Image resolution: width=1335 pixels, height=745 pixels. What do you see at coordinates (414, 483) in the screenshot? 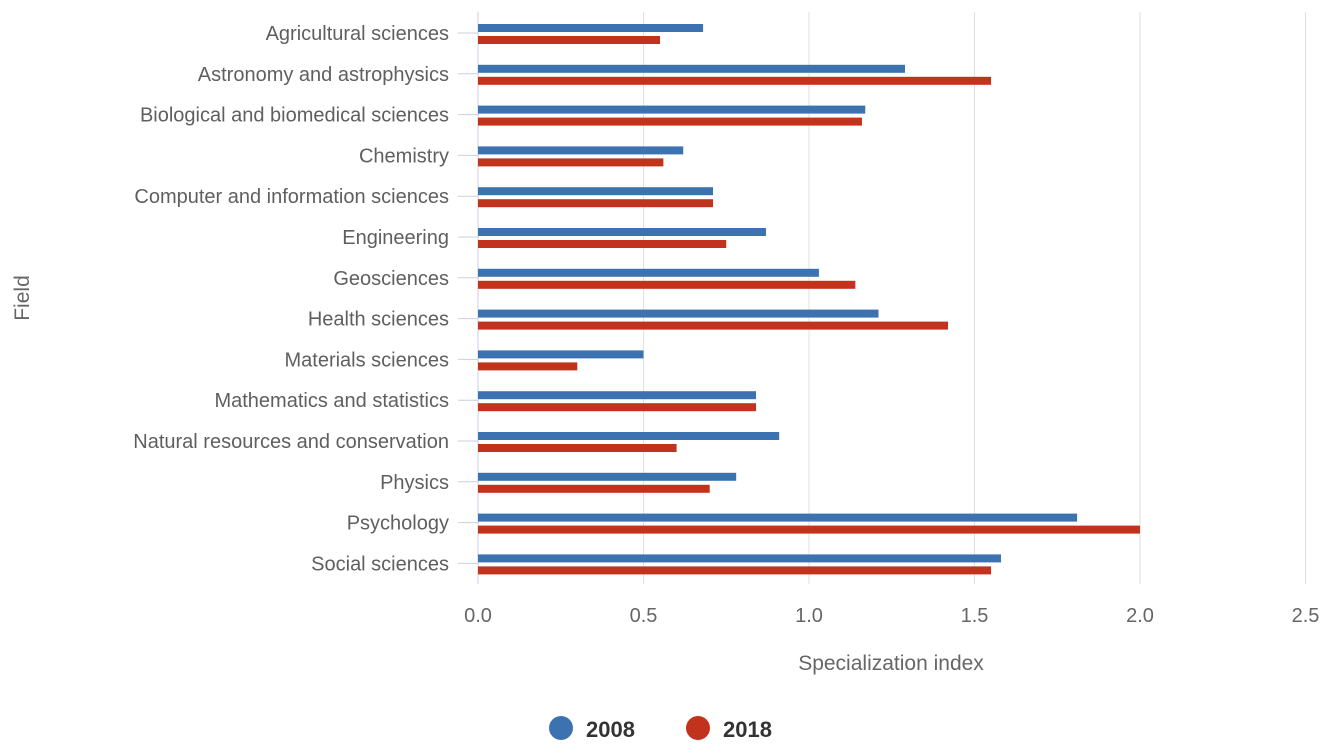
I see `category-label: Physics` at bounding box center [414, 483].